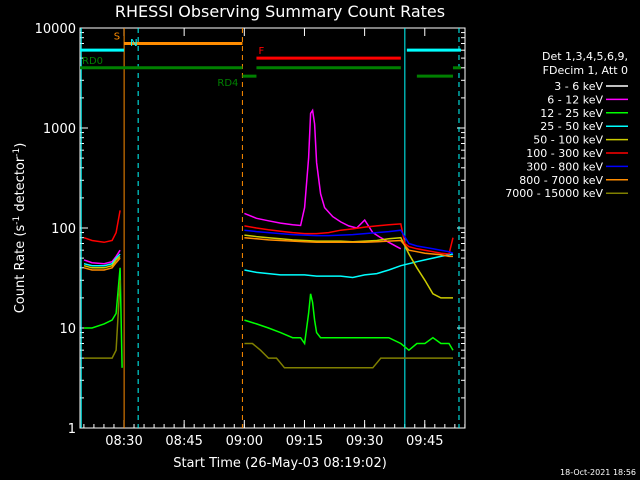 The width and height of the screenshot is (640, 480). Describe the element at coordinates (585, 56) in the screenshot. I see `legend-header-line-1: Det 1,3,4,5,6,9,` at that location.